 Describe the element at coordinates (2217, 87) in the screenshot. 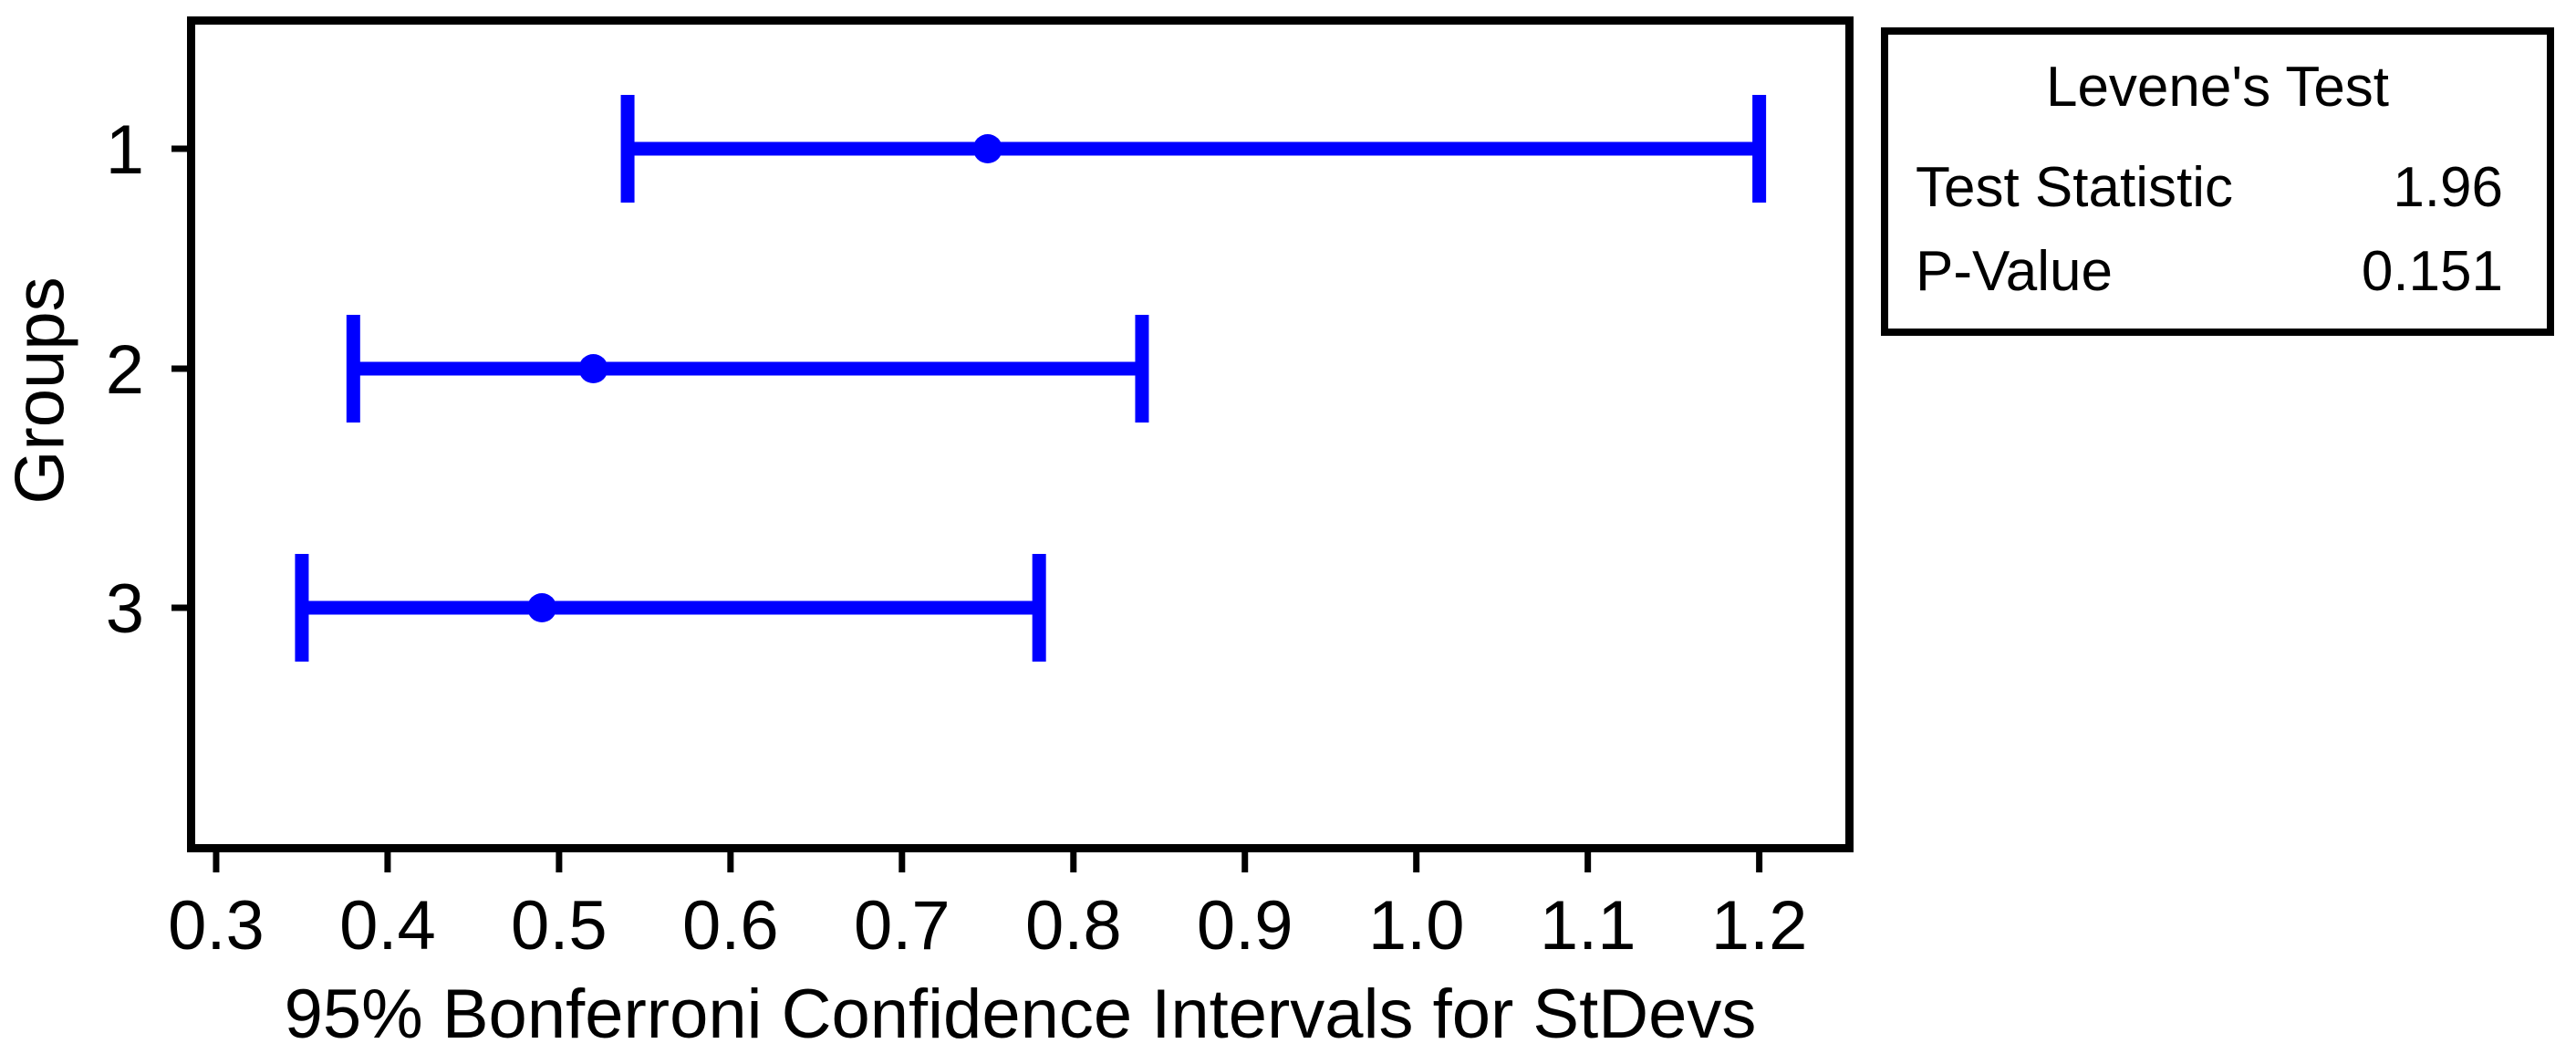

I see `levene-test-title: Levene's Test` at that location.